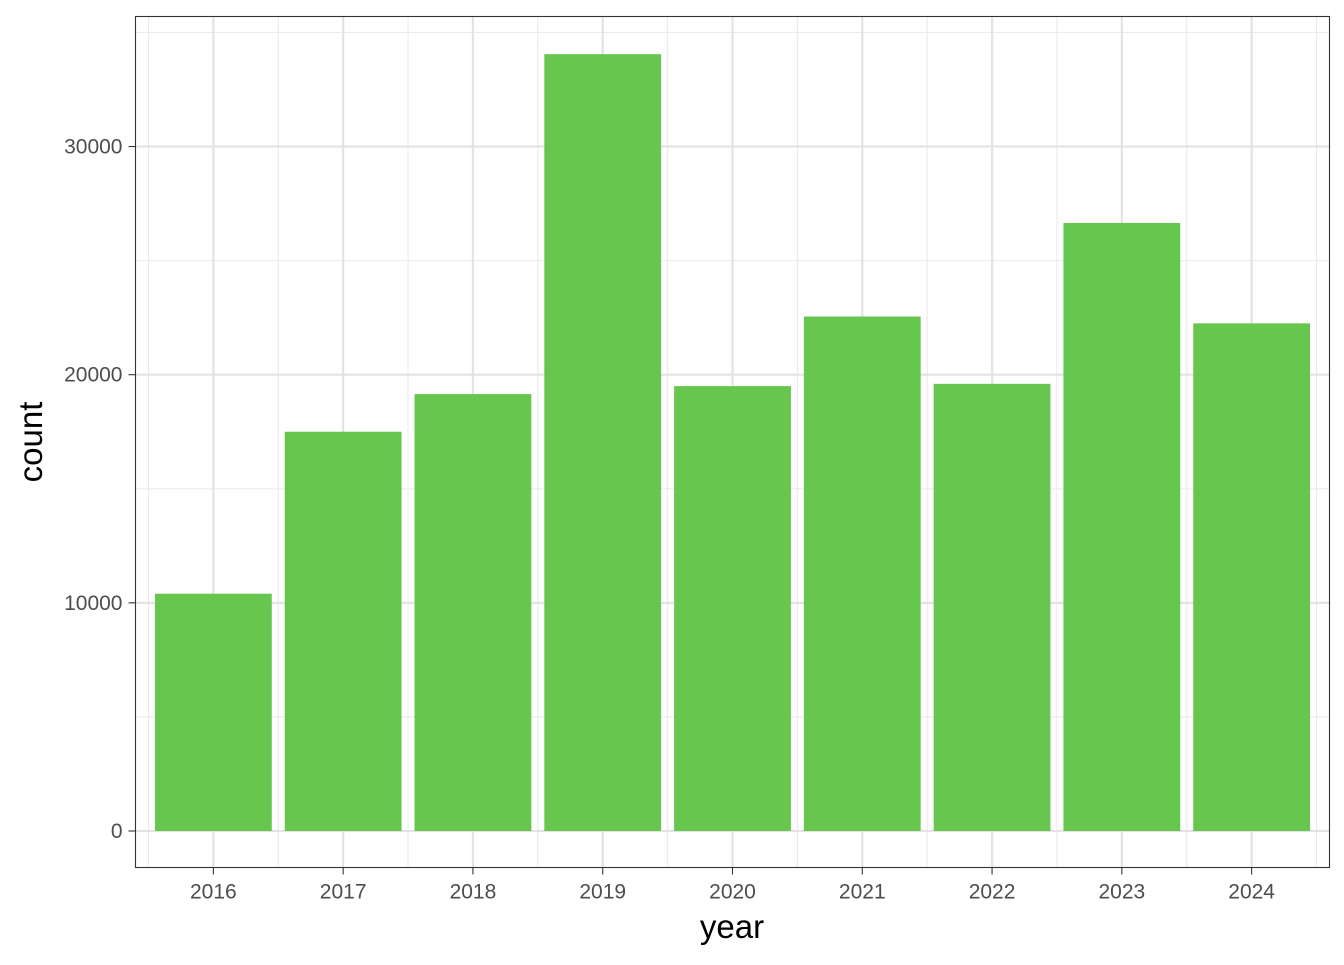 Image resolution: width=1344 pixels, height=965 pixels. I want to click on x-tick-label: 2016, so click(213, 892).